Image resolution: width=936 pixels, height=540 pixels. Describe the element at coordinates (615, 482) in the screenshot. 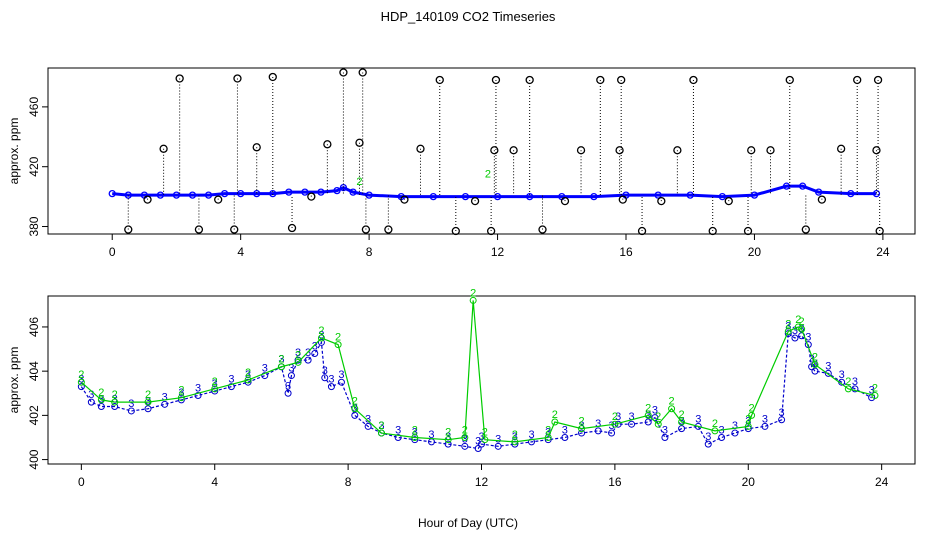

I see `x-tick-label: 16` at that location.